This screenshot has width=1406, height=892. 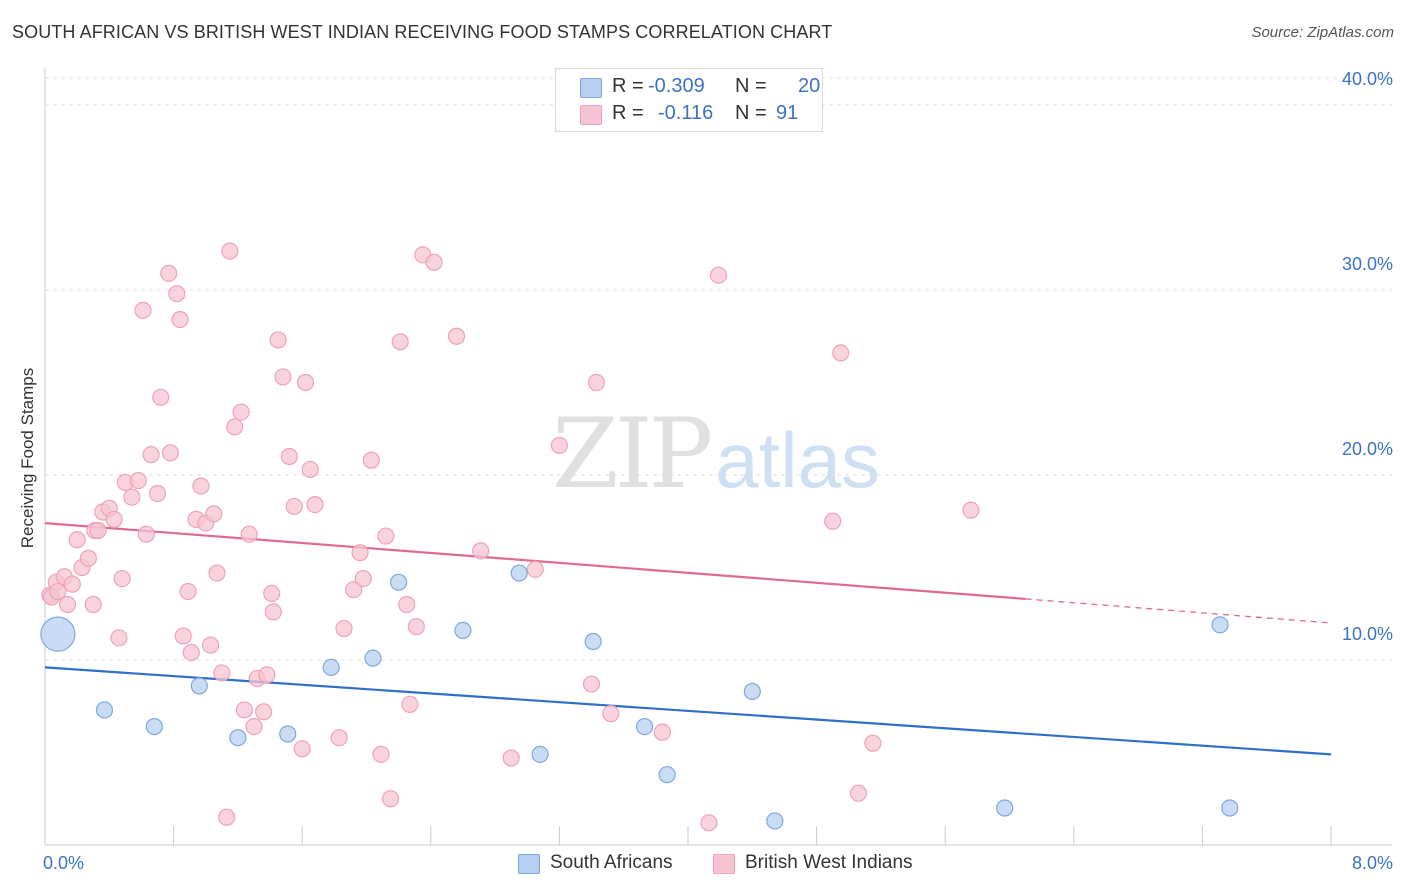 What do you see at coordinates (676, 86) in the screenshot?
I see `legend-r-value: -0.309` at bounding box center [676, 86].